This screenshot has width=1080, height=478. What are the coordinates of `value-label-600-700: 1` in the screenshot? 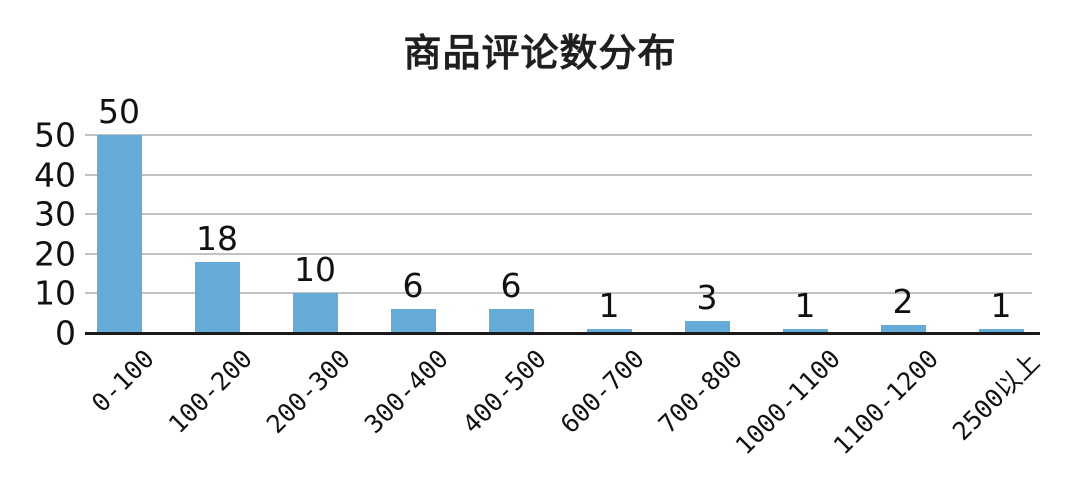 It's located at (609, 306).